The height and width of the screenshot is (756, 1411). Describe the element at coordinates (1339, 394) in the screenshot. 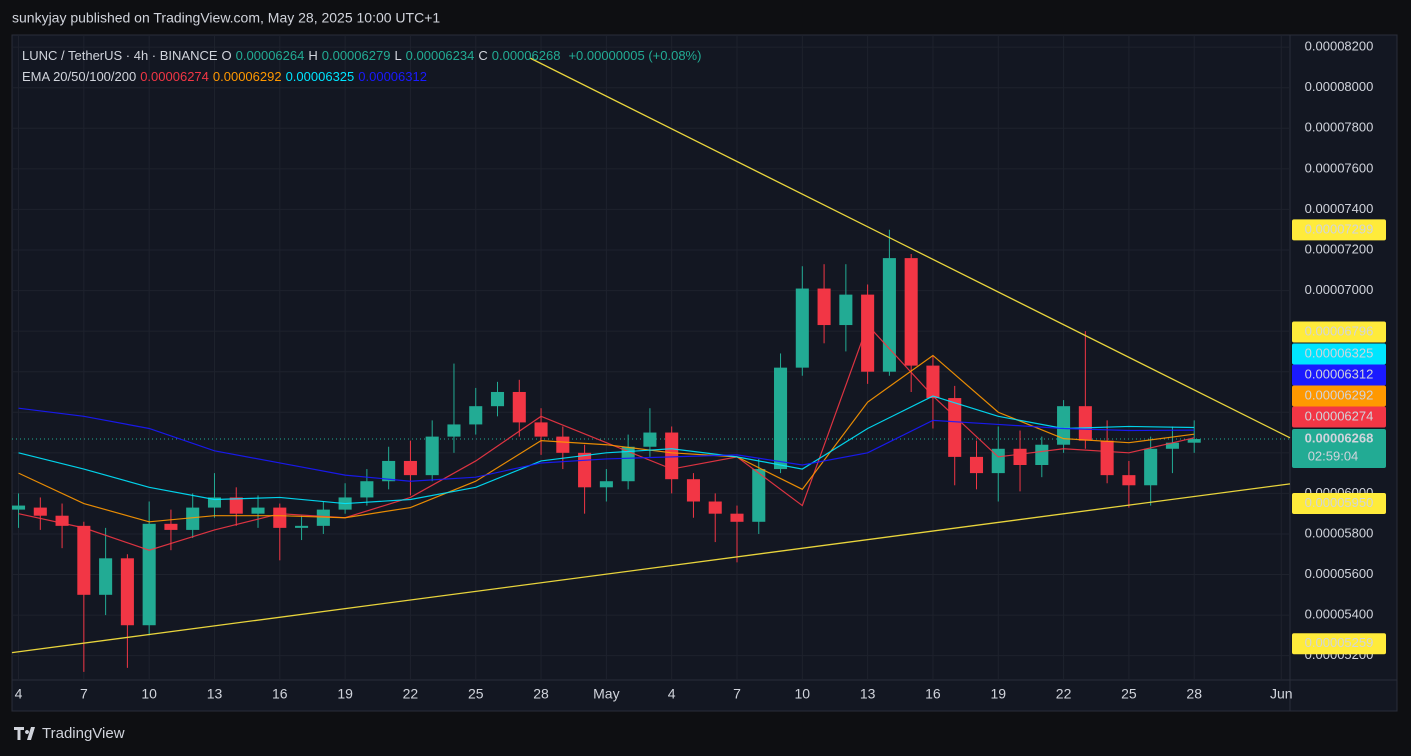

I see `ema-price-label: 0.00006292` at that location.